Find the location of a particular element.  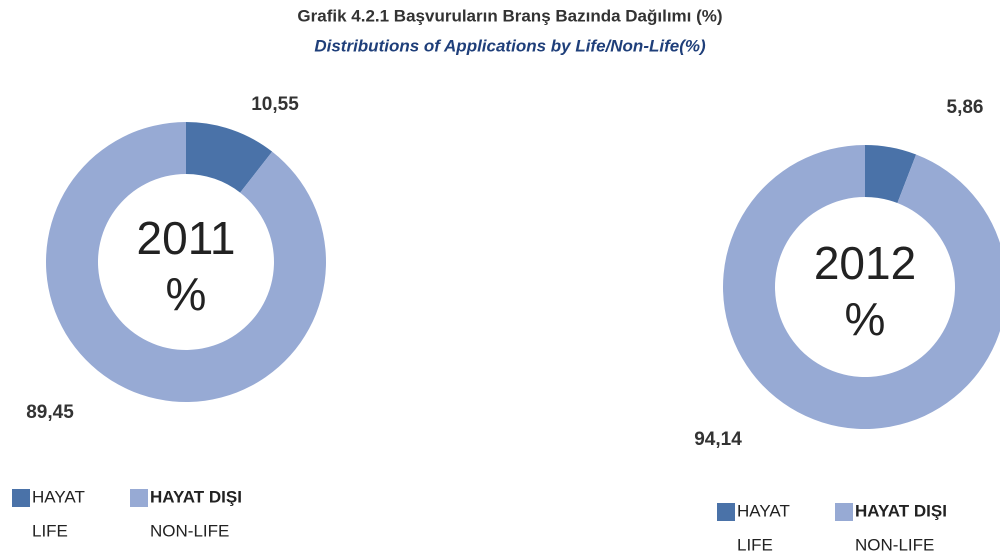

value-label: 94,14 is located at coordinates (718, 439).